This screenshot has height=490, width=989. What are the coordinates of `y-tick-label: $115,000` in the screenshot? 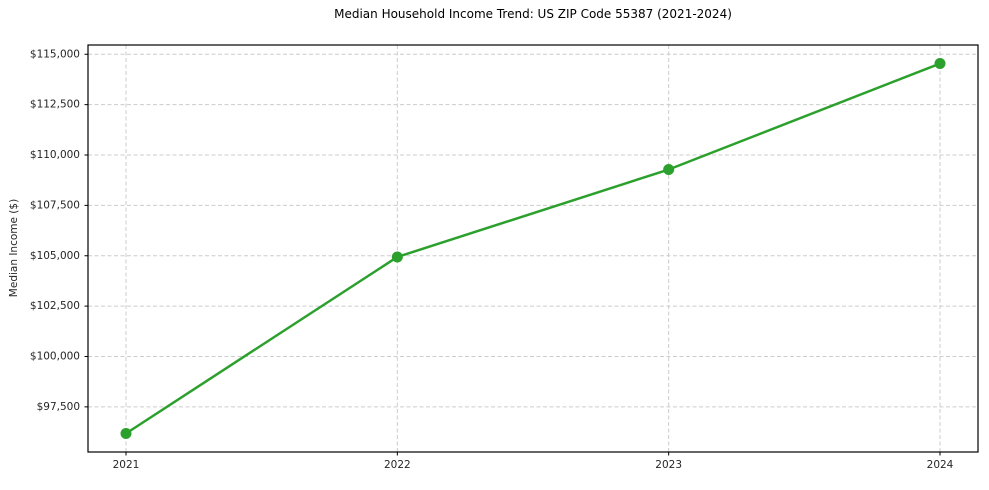 It's located at (55, 54).